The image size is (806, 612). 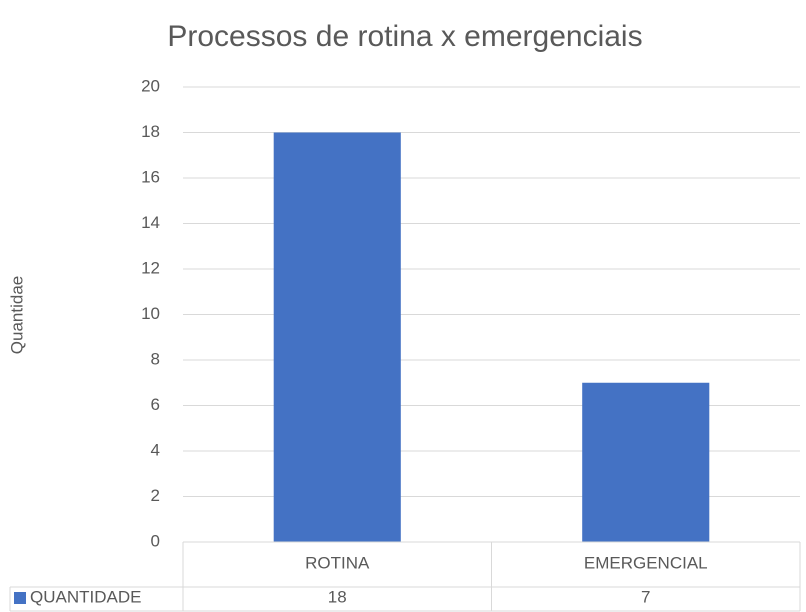 I want to click on y-tick-label: 18, so click(x=150, y=131).